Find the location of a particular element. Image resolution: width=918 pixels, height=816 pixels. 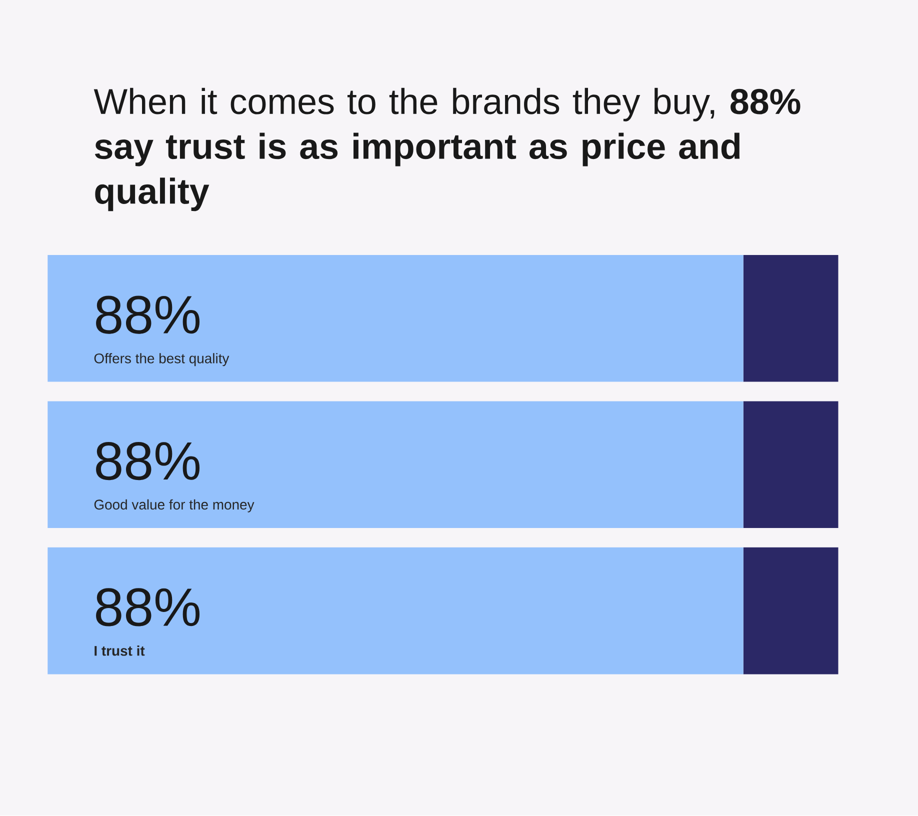

chart-title: When it comes to the brands they buy, 88% say trust is as important as price and quality is located at coordinates (447, 150).